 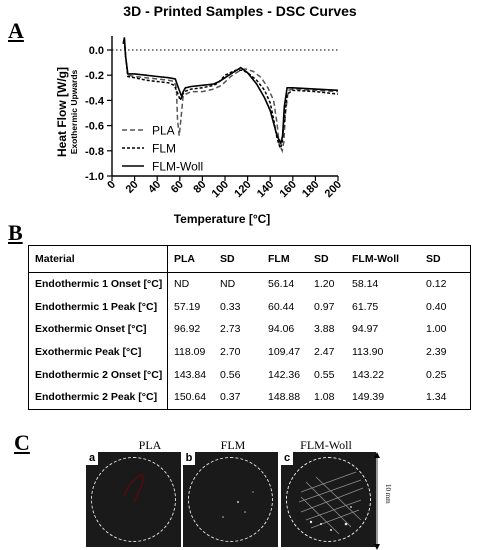 What do you see at coordinates (310, 189) in the screenshot?
I see `x-tick-label: 180` at bounding box center [310, 189].